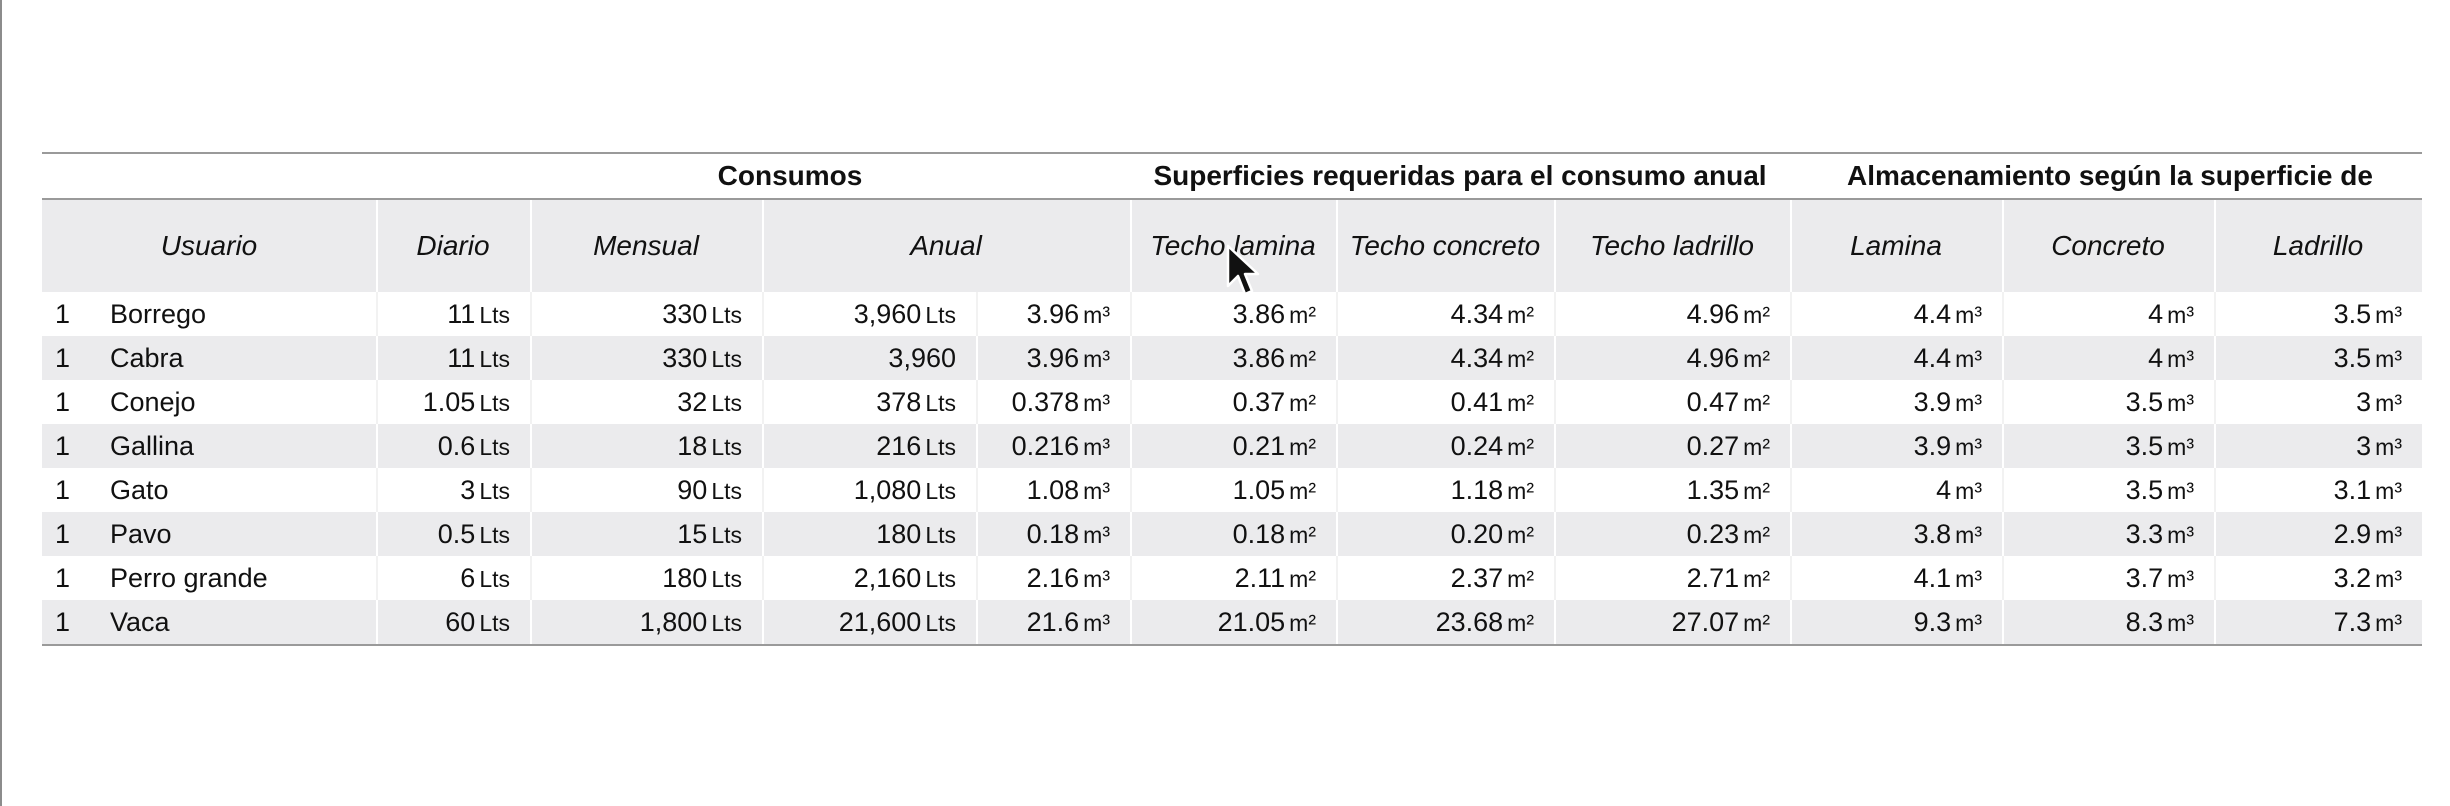 The height and width of the screenshot is (806, 2450). What do you see at coordinates (899, 402) in the screenshot?
I see `cell-anual-lts-value: 378` at bounding box center [899, 402].